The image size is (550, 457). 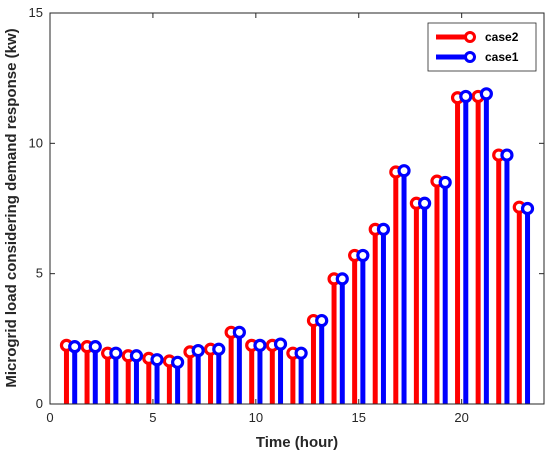 What do you see at coordinates (152, 417) in the screenshot?
I see `x-tick-label: 5` at bounding box center [152, 417].